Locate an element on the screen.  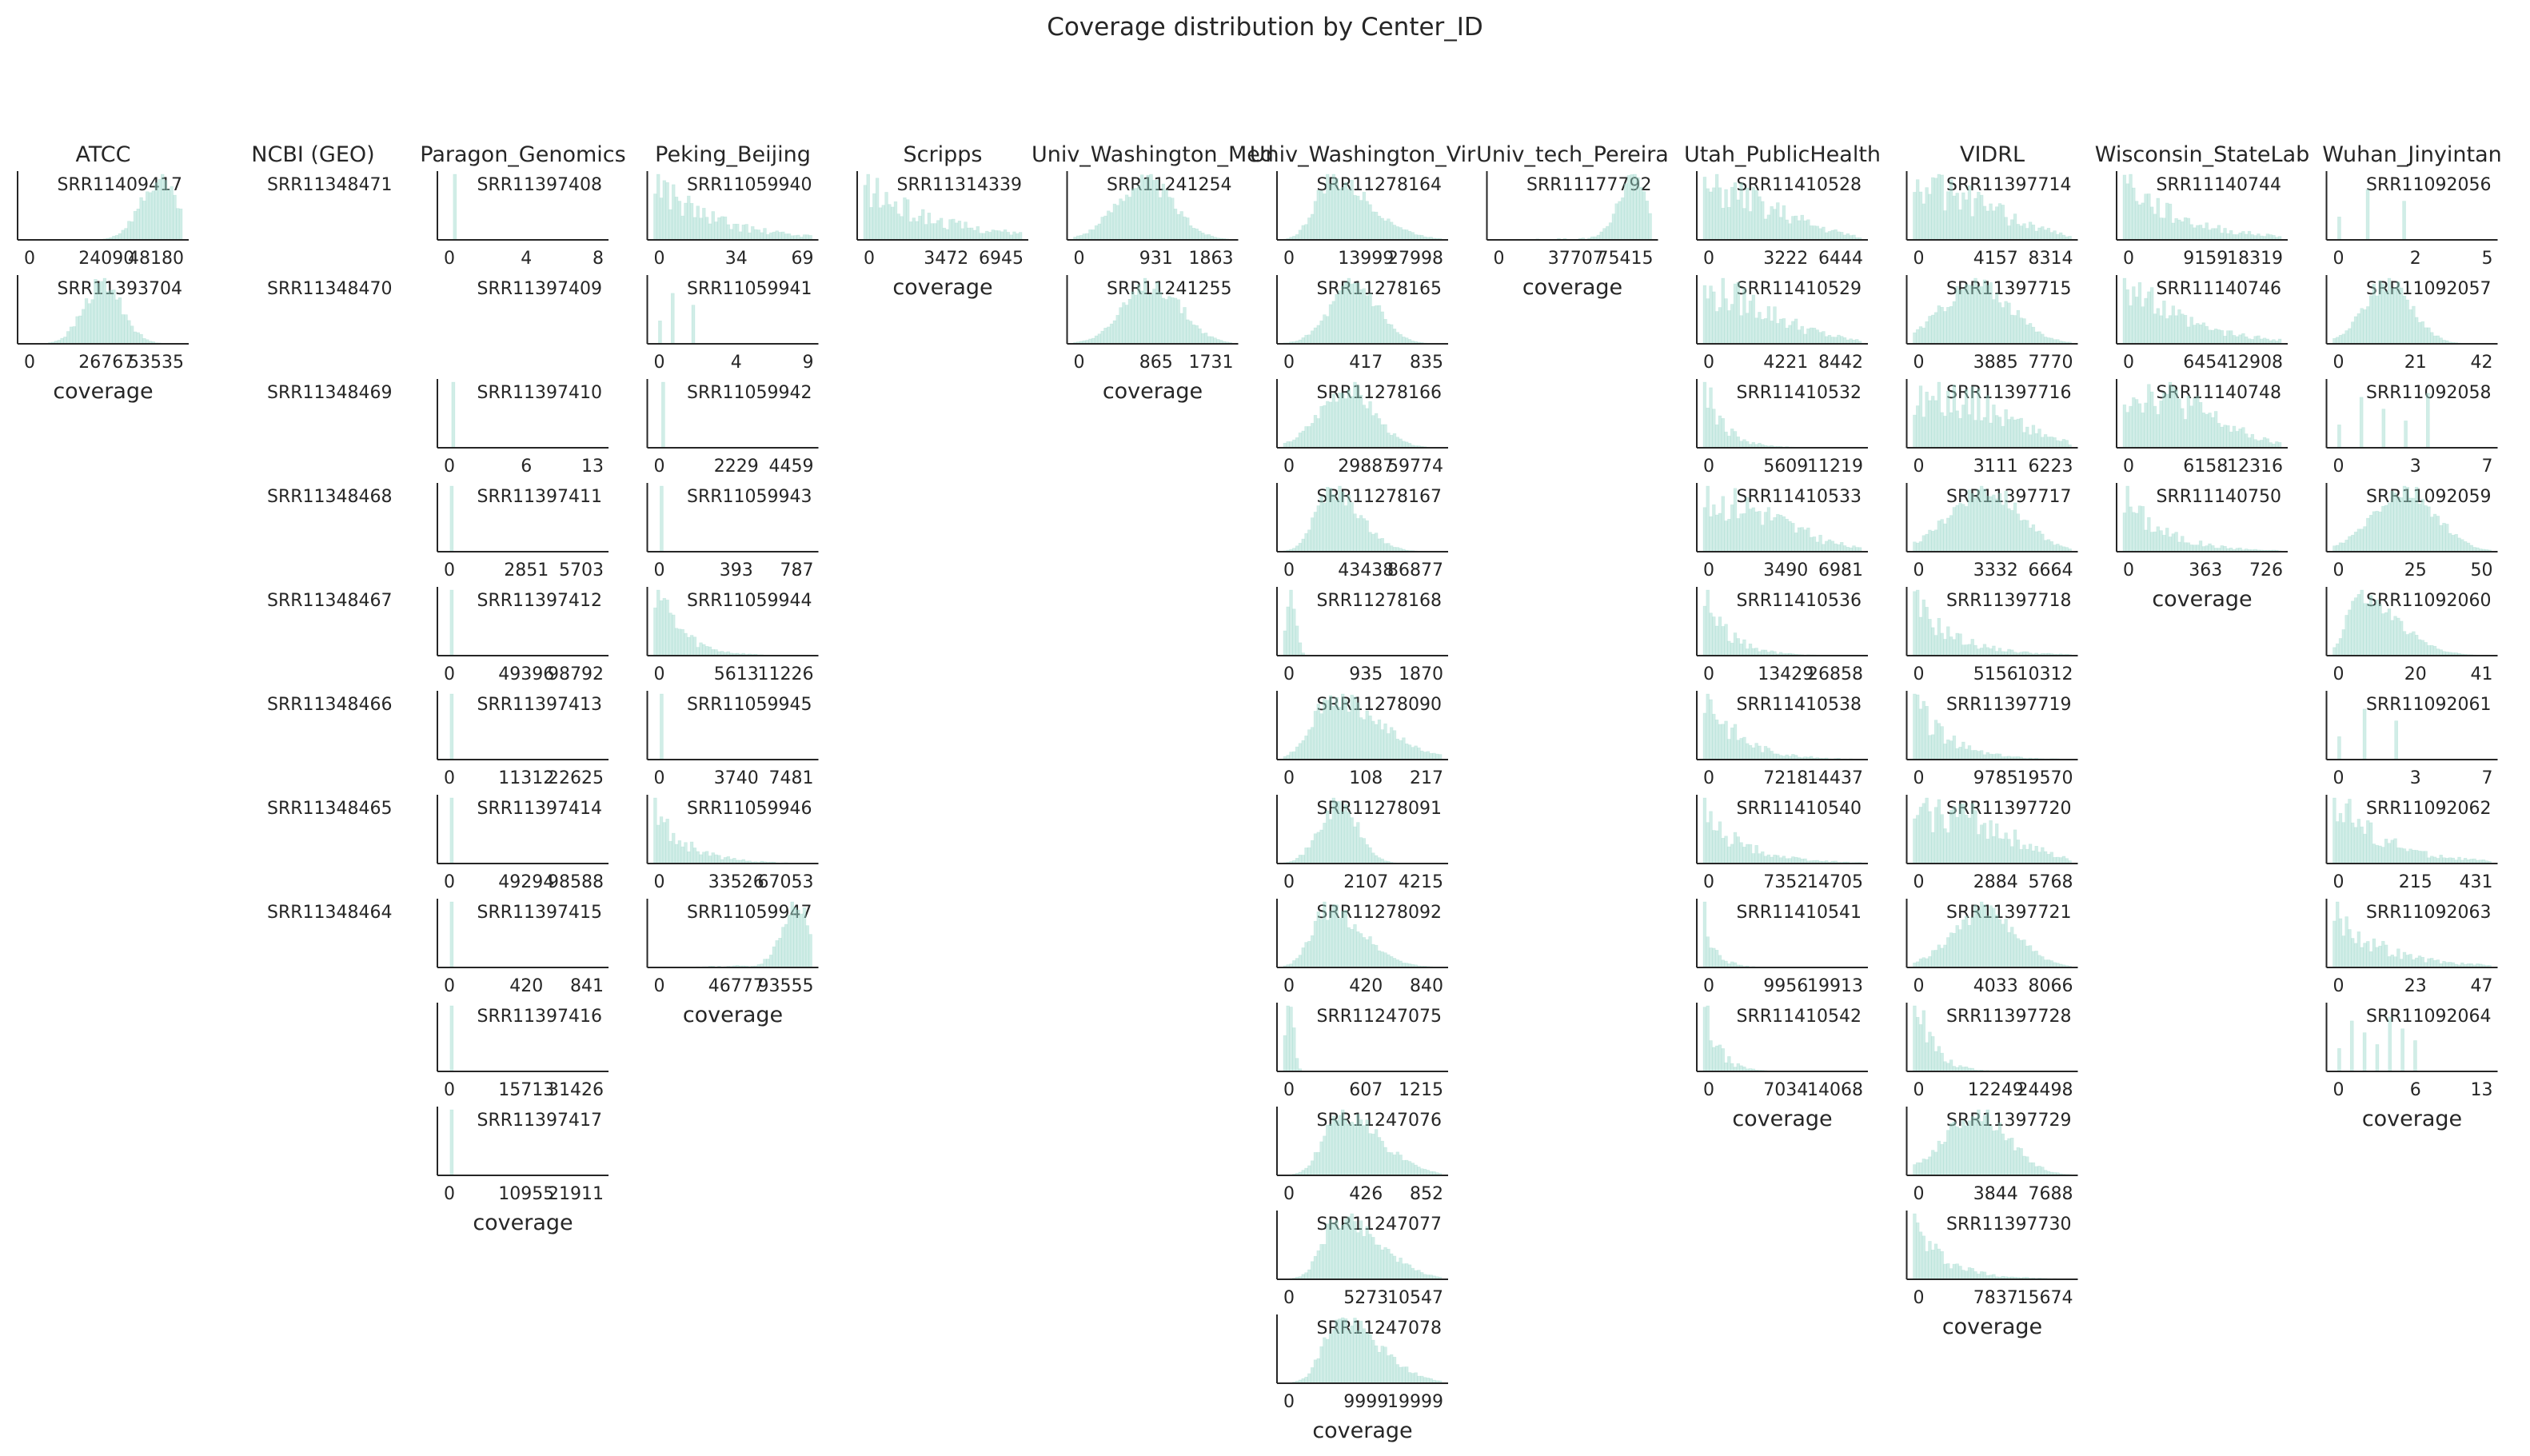
run-label: SRR11314339 is located at coordinates (959, 185).